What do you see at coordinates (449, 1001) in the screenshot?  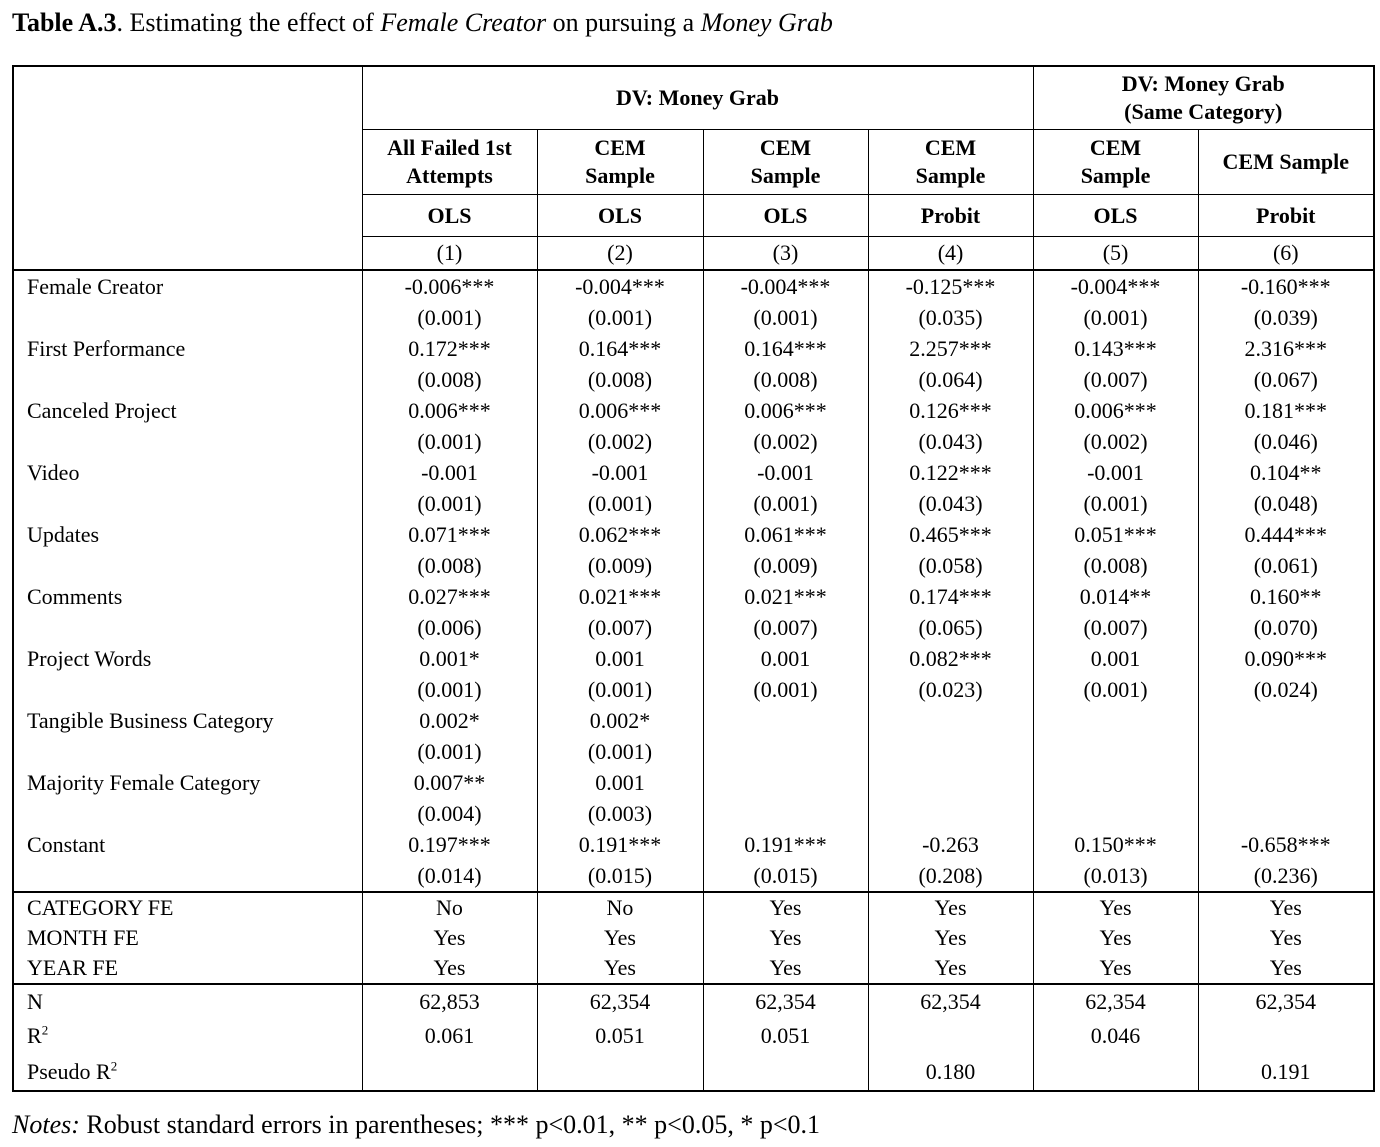 I see `stat-value: 62,853` at bounding box center [449, 1001].